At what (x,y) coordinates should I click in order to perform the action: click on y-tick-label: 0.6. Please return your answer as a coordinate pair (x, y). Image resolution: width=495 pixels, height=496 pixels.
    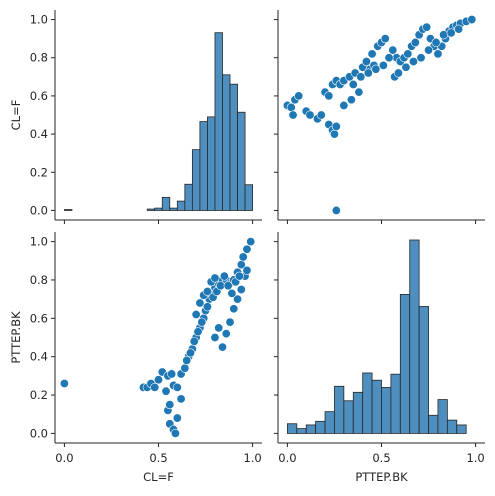
    Looking at the image, I should click on (39, 96).